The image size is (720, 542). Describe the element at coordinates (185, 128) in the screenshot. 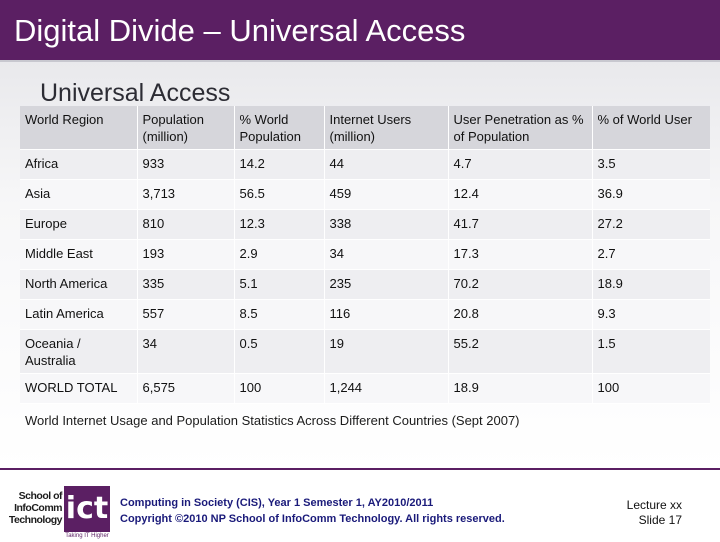

I see `header-population: Population (million)` at that location.